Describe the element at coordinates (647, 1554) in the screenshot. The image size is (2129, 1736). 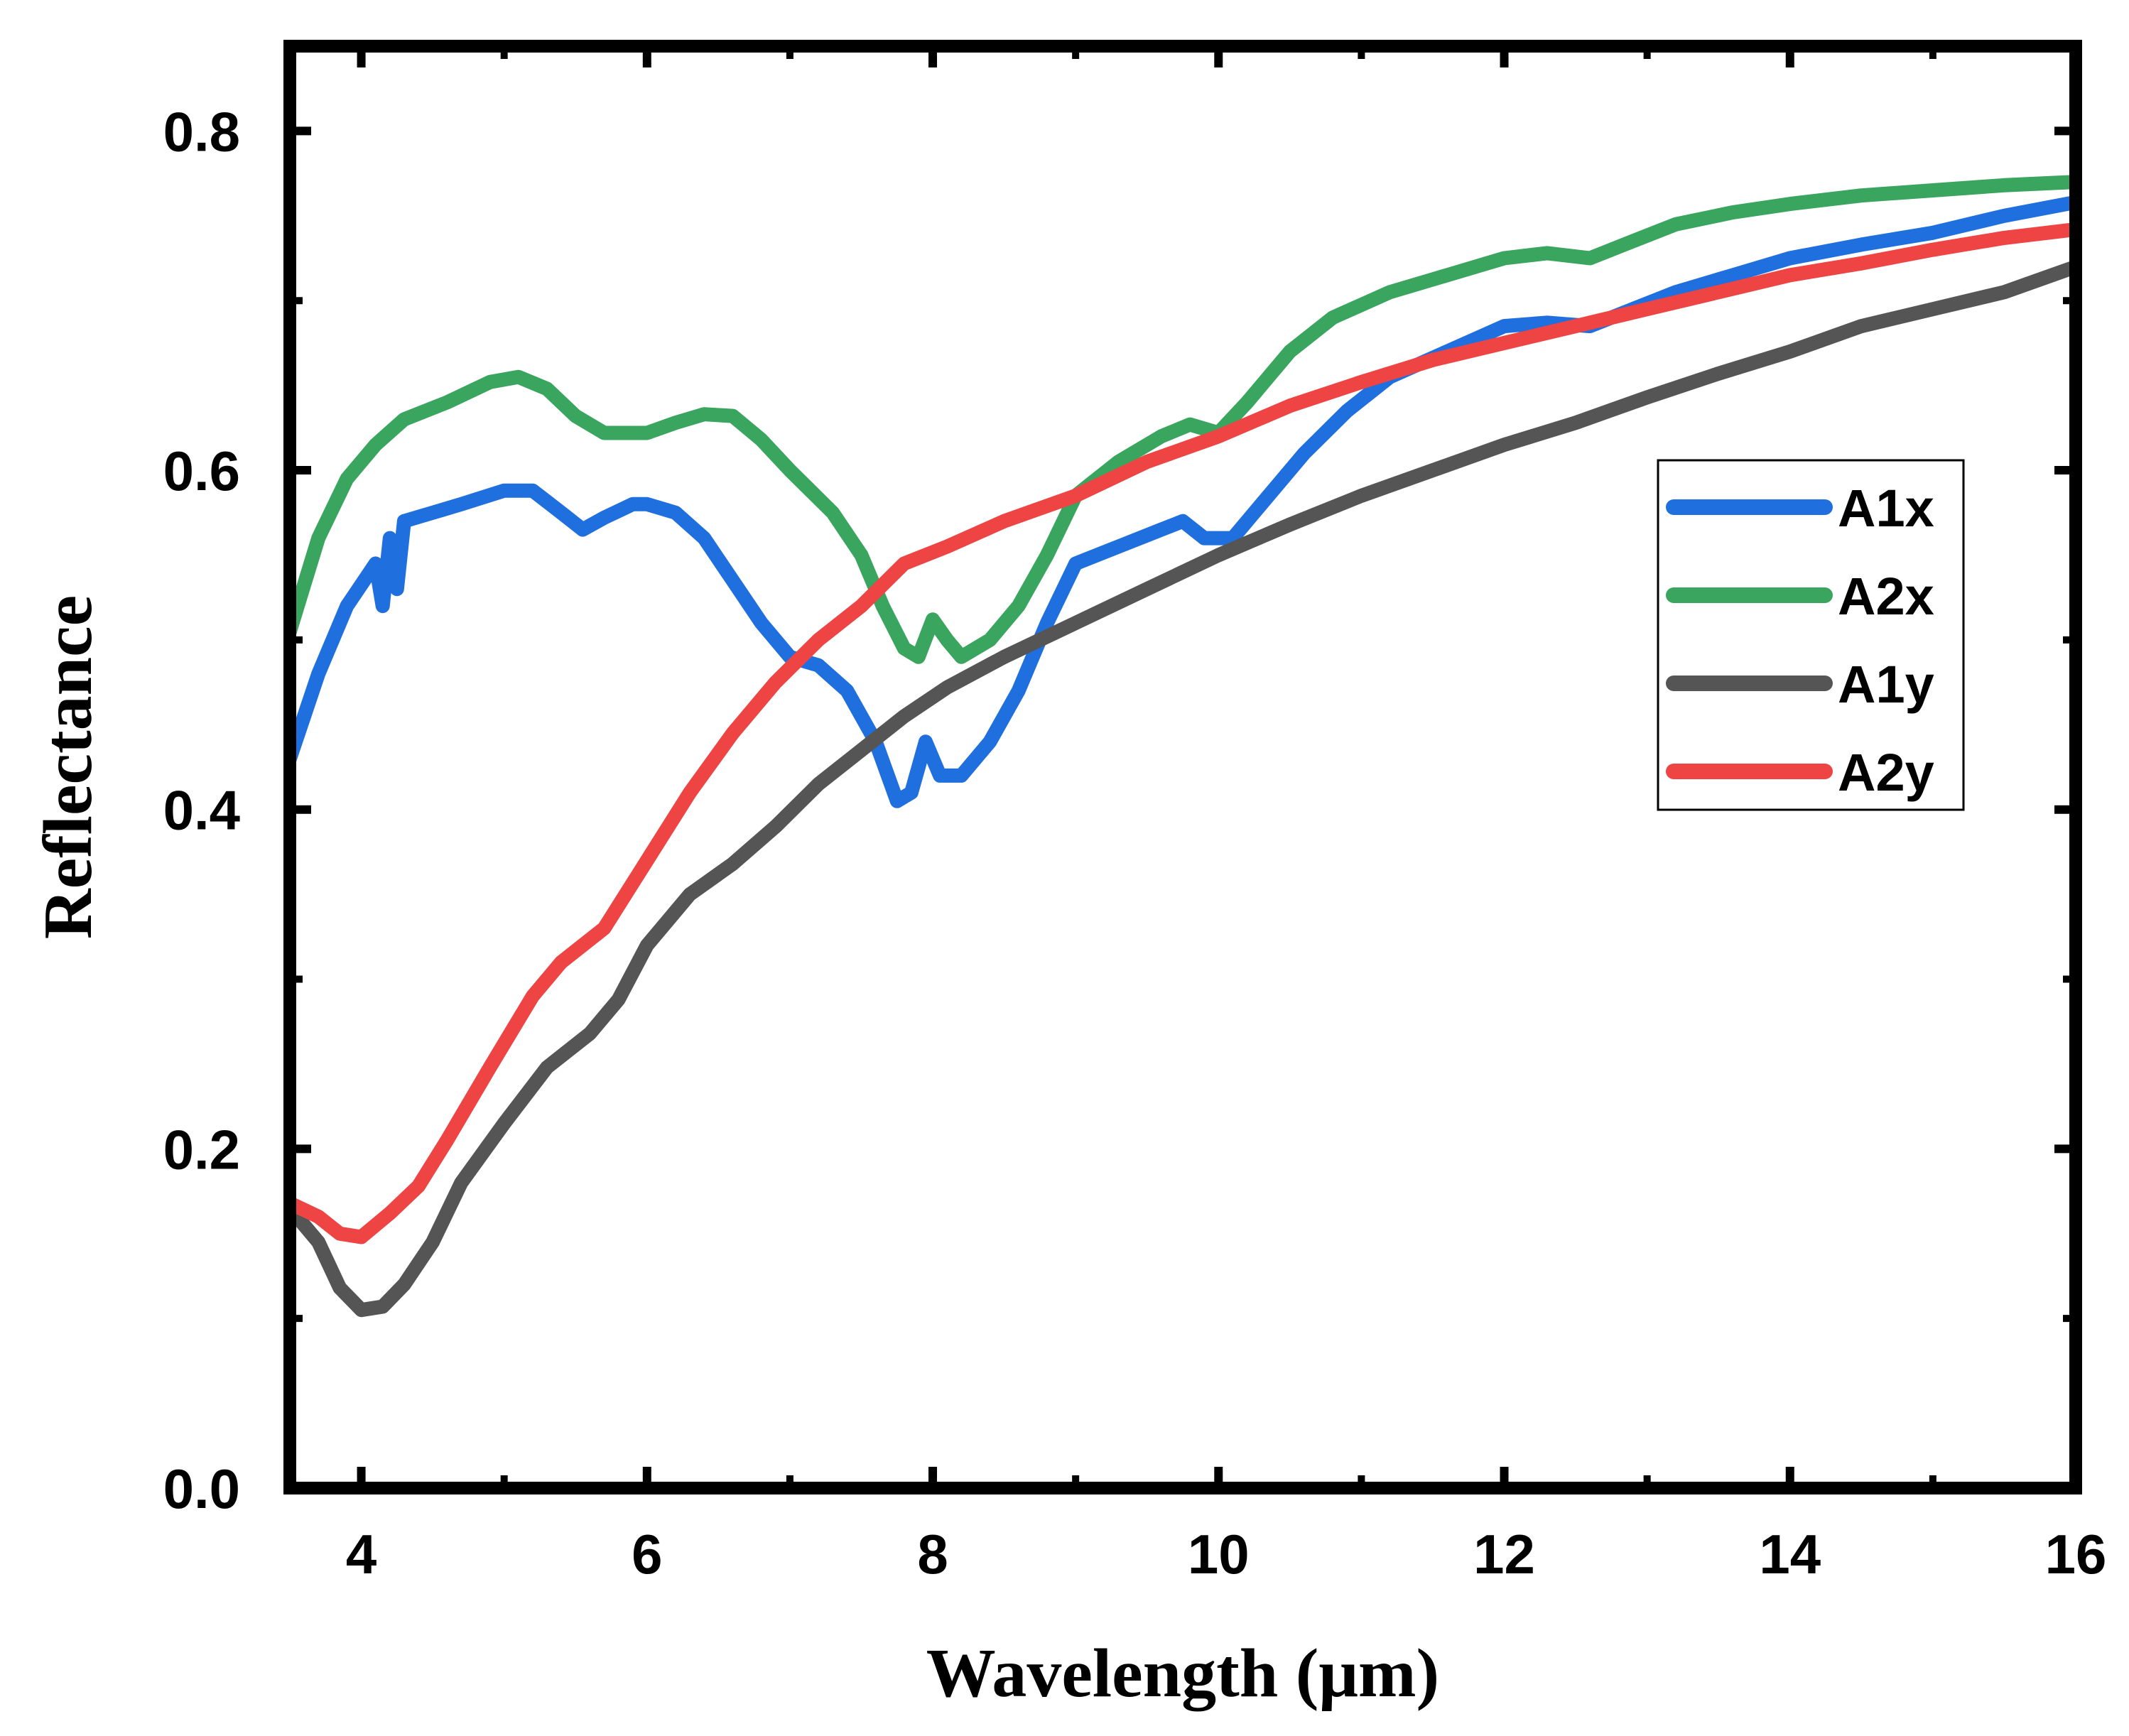
I see `x-tick-label: 6` at that location.